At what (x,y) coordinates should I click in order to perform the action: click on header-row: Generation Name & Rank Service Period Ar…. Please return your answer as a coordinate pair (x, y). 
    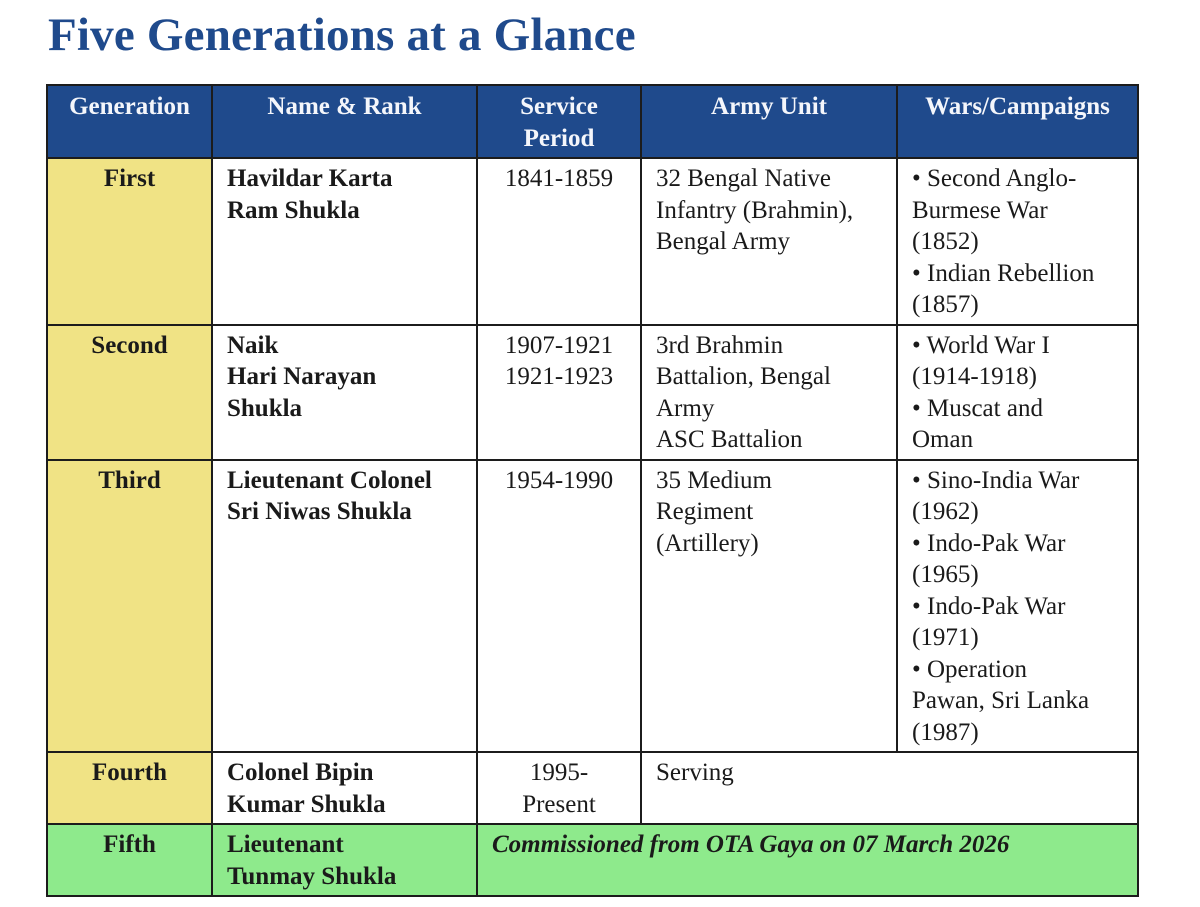
    Looking at the image, I should click on (592, 121).